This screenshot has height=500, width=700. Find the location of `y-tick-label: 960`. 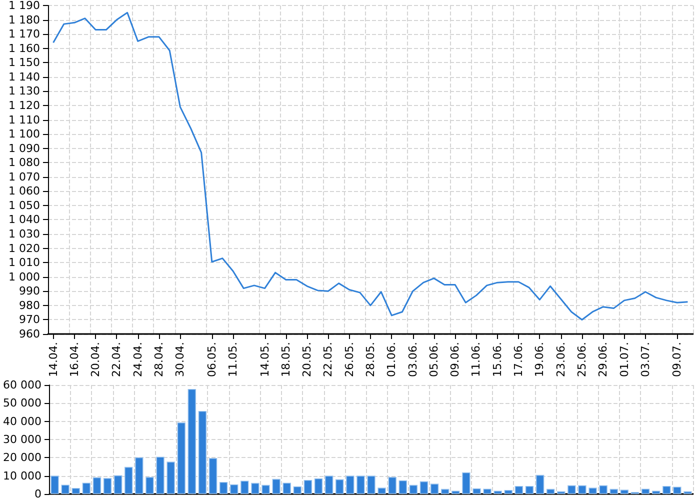

y-tick-label: 960 is located at coordinates (29, 334).